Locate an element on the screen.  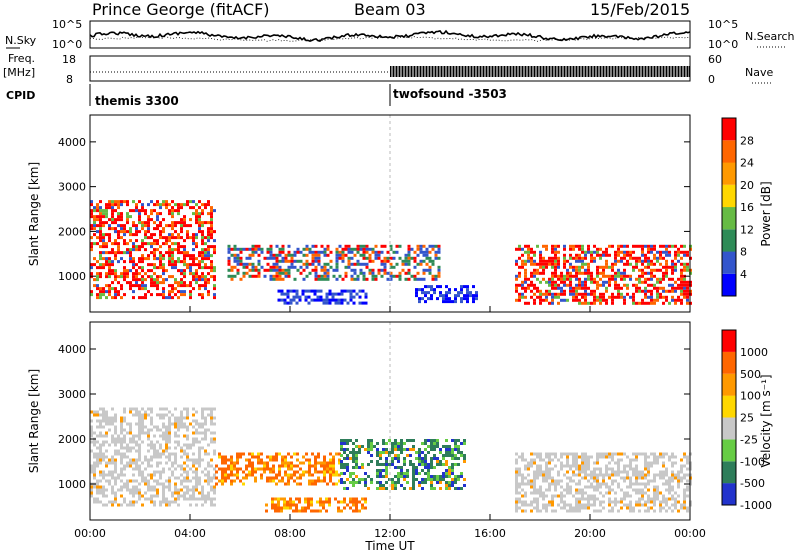
colorbar-segment is located at coordinates (729, 262).